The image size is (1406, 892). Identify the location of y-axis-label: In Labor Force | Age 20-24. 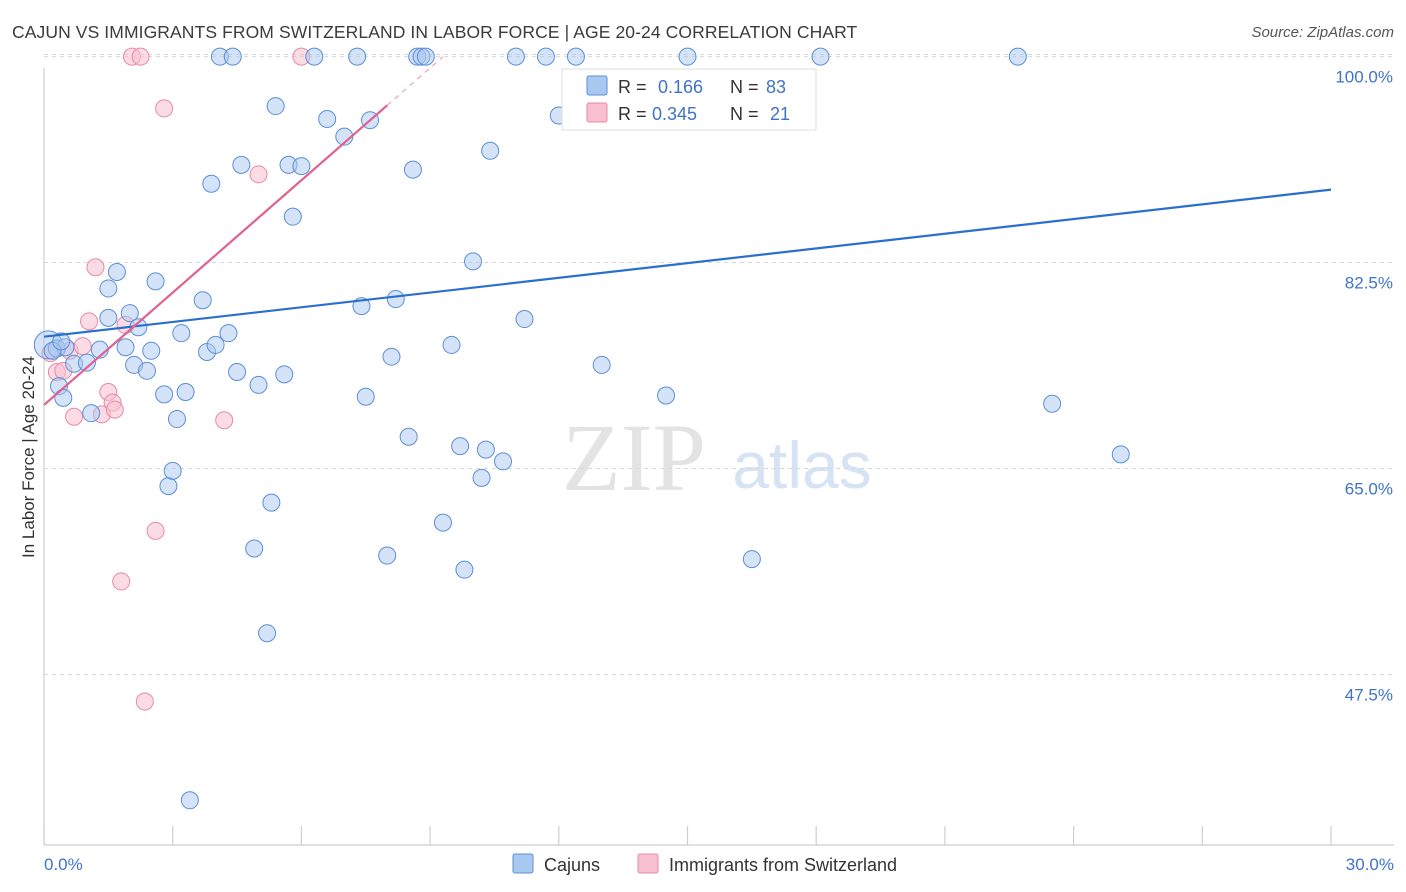
(28, 457).